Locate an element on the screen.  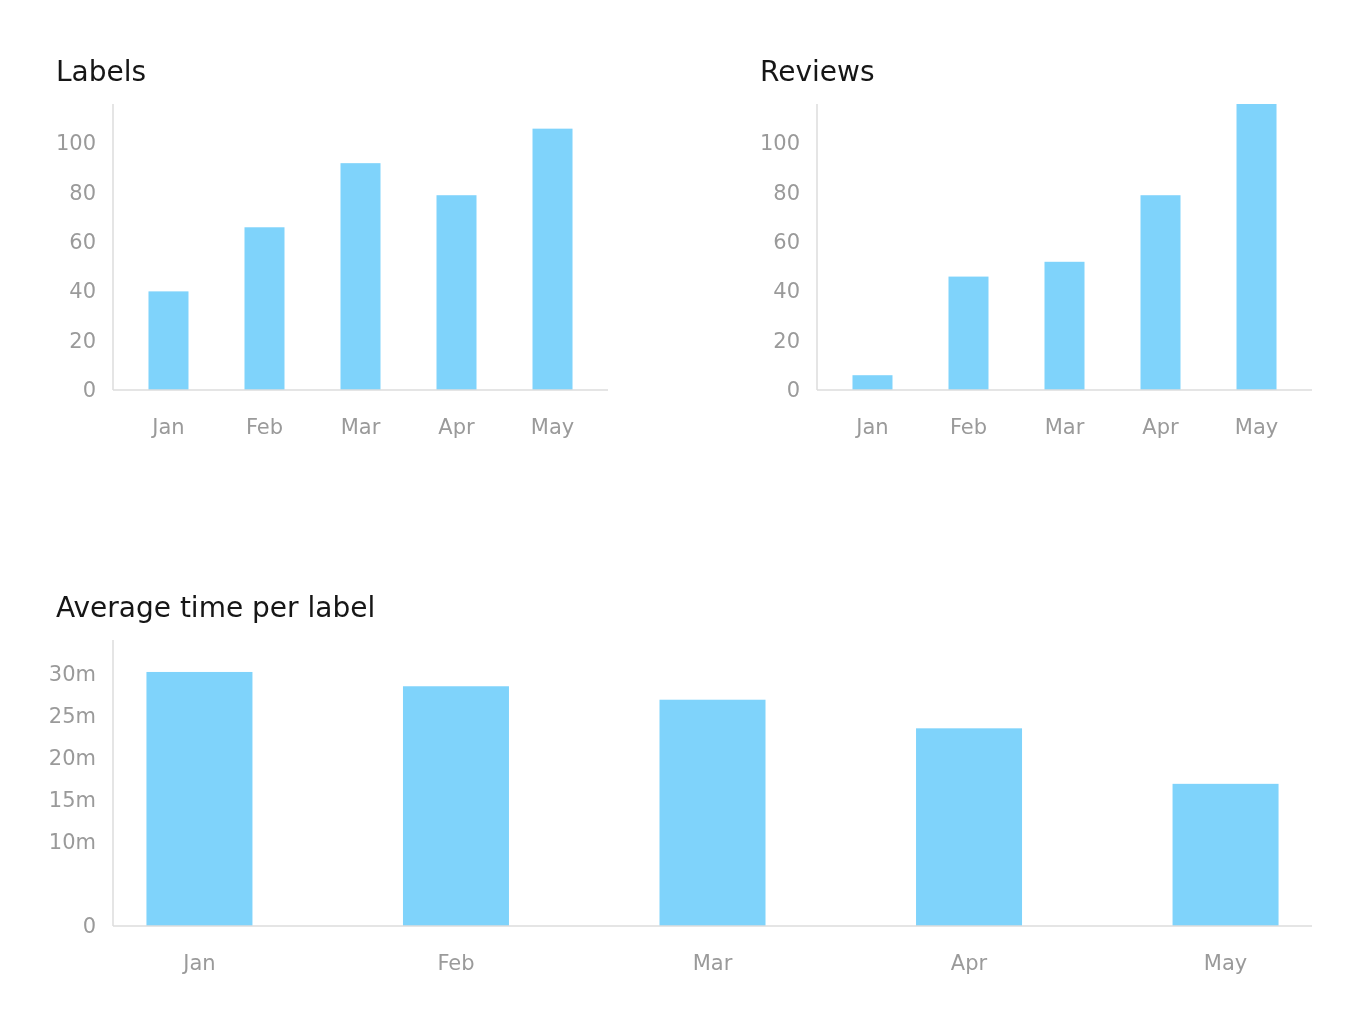
y-tick-label: 30m is located at coordinates (72, 673).